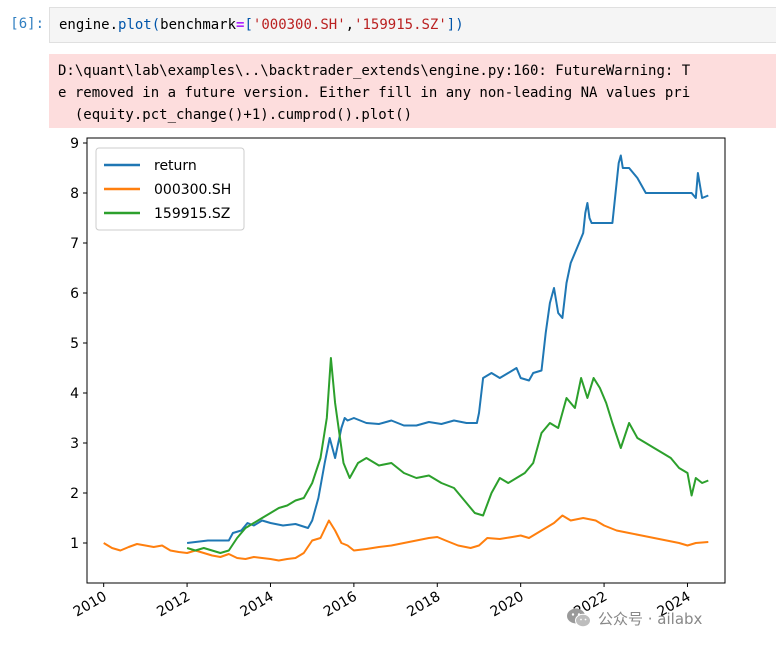 The width and height of the screenshot is (776, 647). Describe the element at coordinates (579, 618) in the screenshot. I see `wechat-icon` at that location.